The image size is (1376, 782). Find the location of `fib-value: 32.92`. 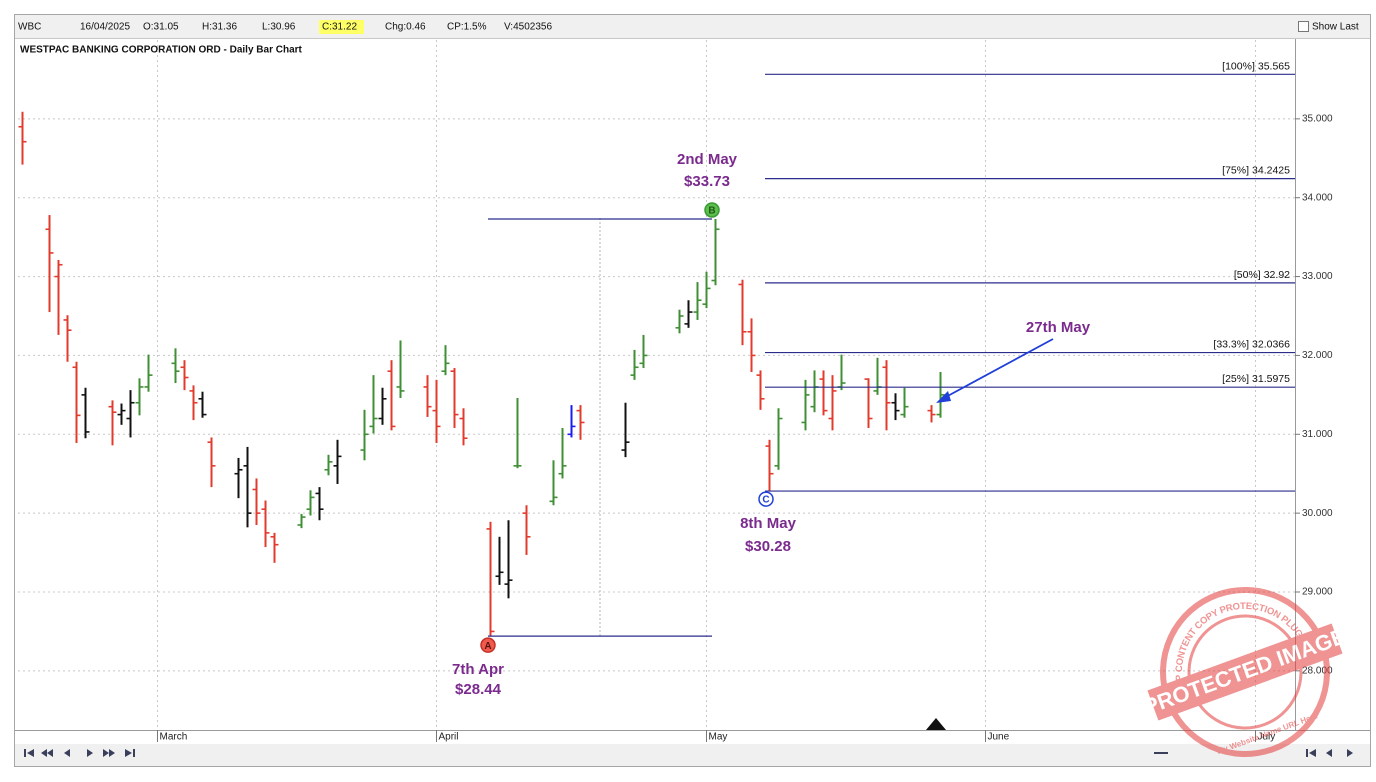

fib-value: 32.92 is located at coordinates (1277, 275).